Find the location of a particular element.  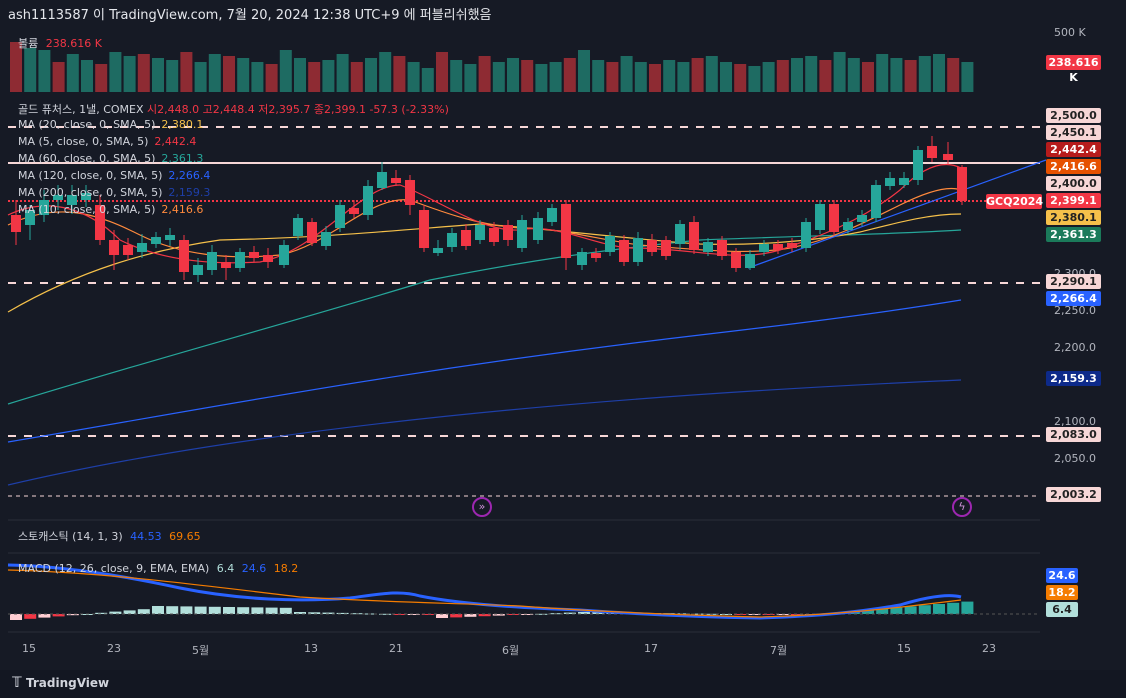

price-tag: 2,266.4 is located at coordinates (1073, 298).